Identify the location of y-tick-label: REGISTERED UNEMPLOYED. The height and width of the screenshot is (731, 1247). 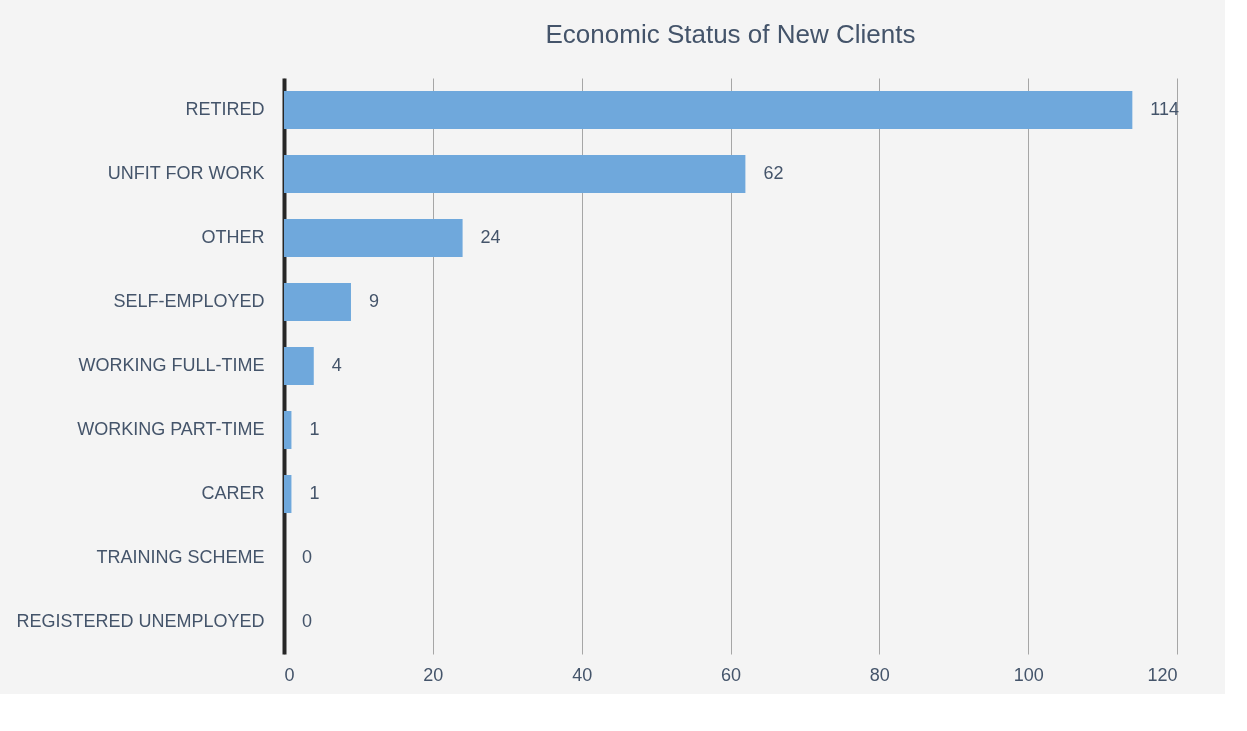
(140, 621).